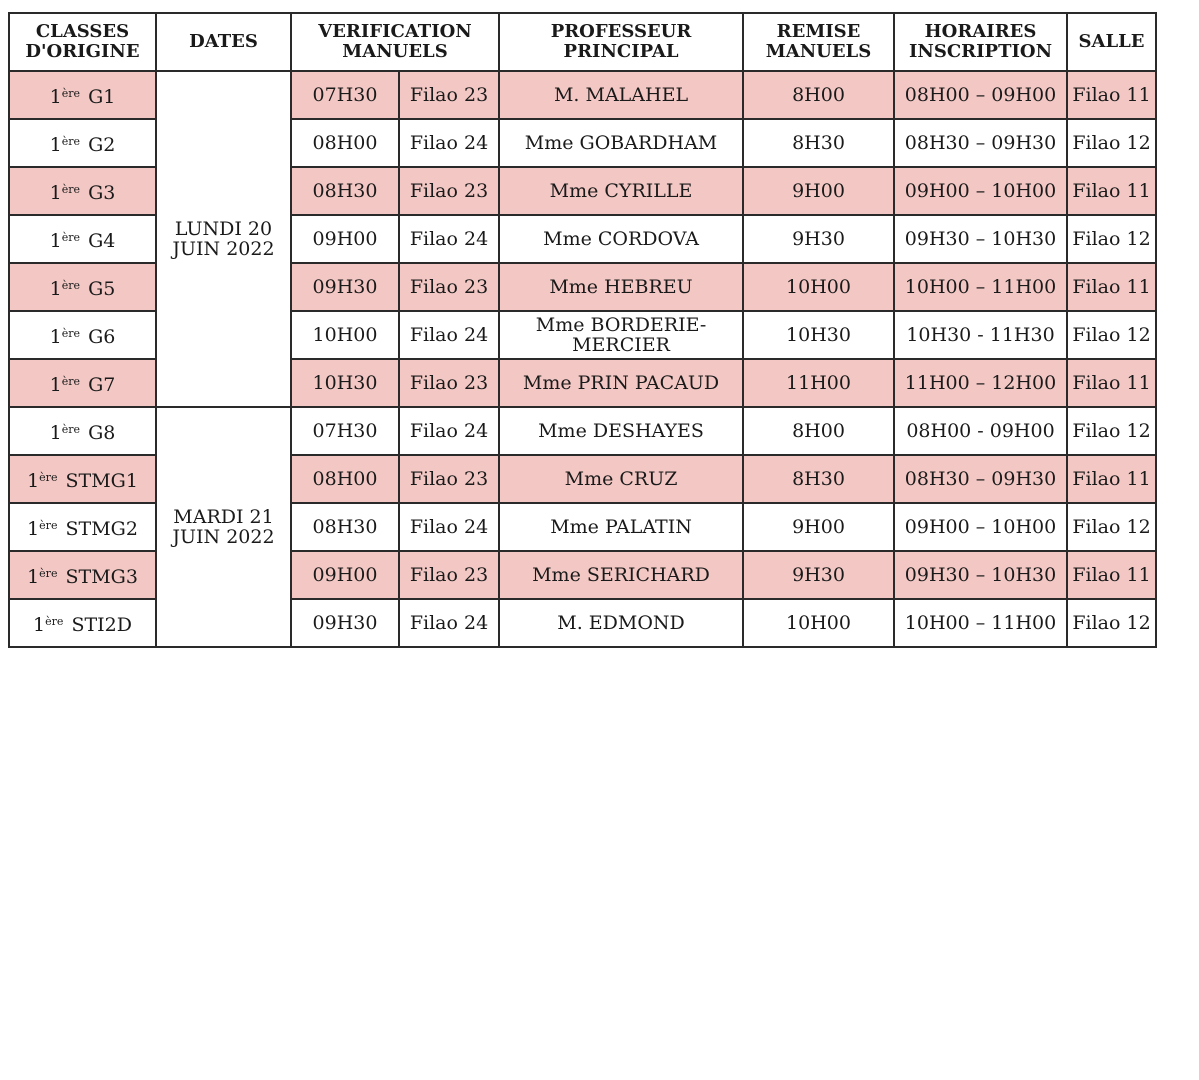  Describe the element at coordinates (82, 287) in the screenshot. I see `class-cell: 1ère G5` at that location.